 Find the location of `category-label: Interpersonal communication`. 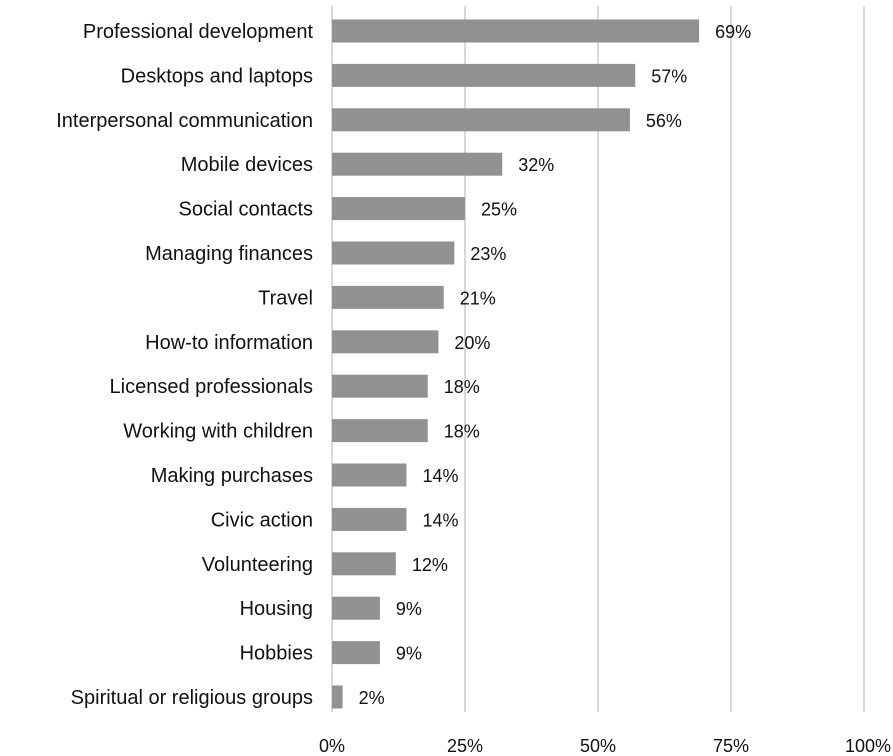

category-label: Interpersonal communication is located at coordinates (184, 121).